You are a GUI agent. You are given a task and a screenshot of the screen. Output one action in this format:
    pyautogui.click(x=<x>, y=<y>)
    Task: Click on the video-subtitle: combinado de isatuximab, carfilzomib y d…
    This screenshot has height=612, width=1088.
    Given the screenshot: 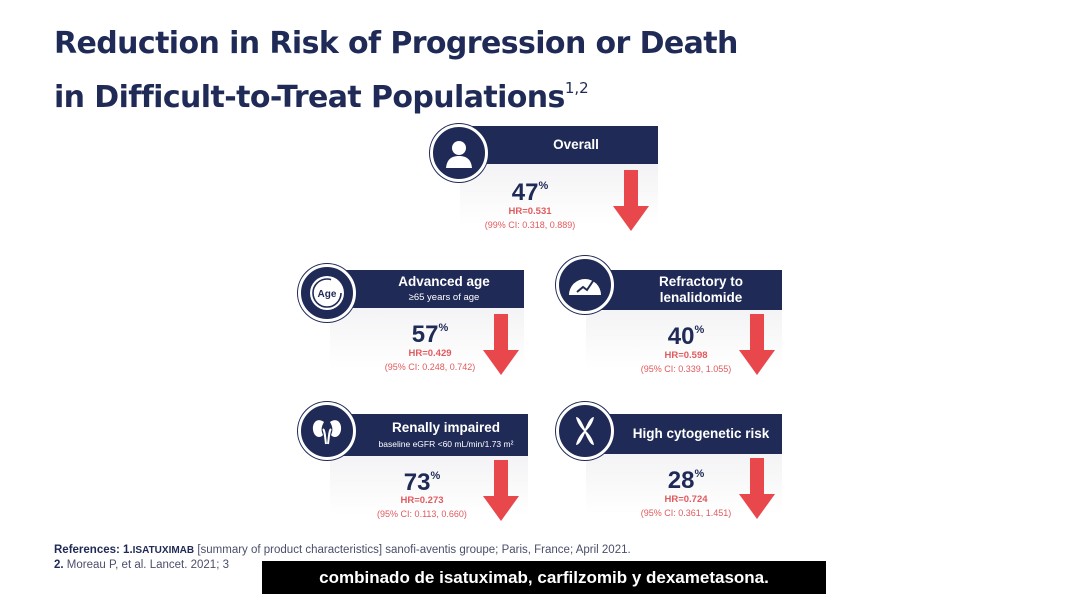 What is the action you would take?
    pyautogui.click(x=544, y=577)
    